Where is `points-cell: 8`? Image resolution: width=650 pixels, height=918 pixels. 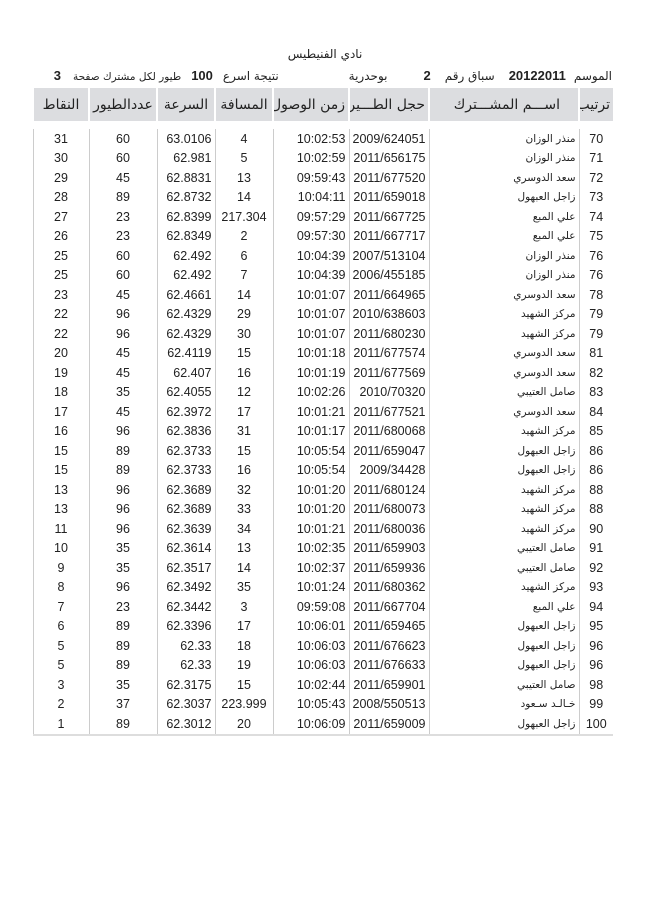
points-cell: 8 is located at coordinates (60, 587).